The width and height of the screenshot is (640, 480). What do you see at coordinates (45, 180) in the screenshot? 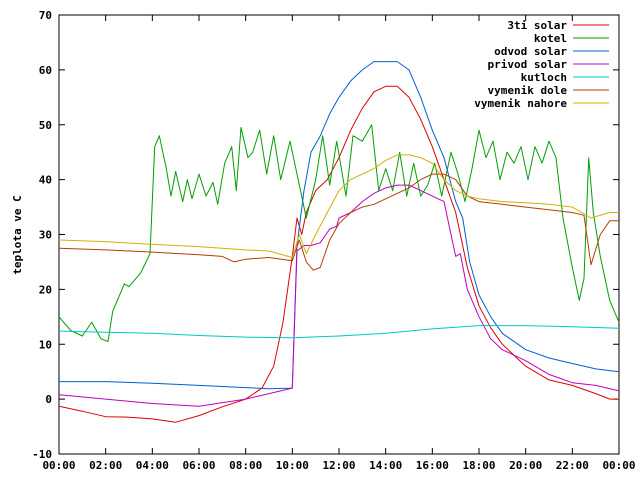
I see `y-tick-label: 40` at bounding box center [45, 180].